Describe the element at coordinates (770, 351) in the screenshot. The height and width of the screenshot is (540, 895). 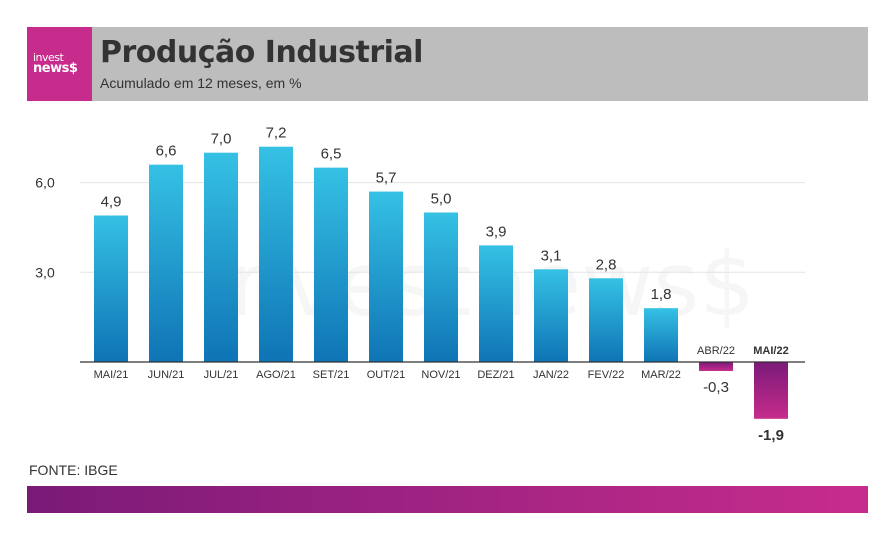
I see `x-tick-label: MAI/22` at that location.